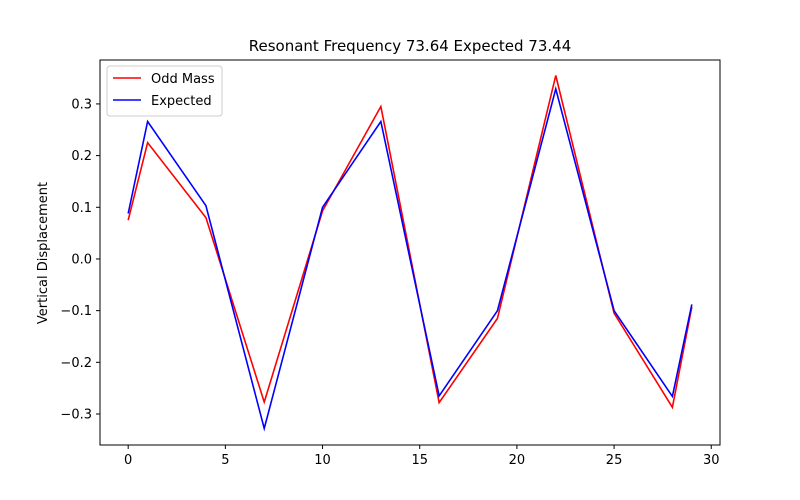  Describe the element at coordinates (128, 460) in the screenshot. I see `x-tick-label-0: 0` at that location.